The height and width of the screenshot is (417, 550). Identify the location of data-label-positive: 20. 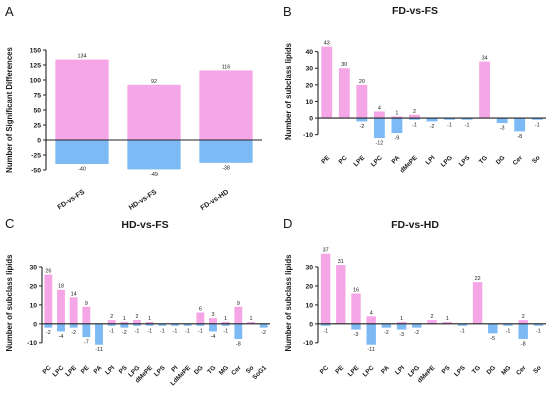
(362, 82).